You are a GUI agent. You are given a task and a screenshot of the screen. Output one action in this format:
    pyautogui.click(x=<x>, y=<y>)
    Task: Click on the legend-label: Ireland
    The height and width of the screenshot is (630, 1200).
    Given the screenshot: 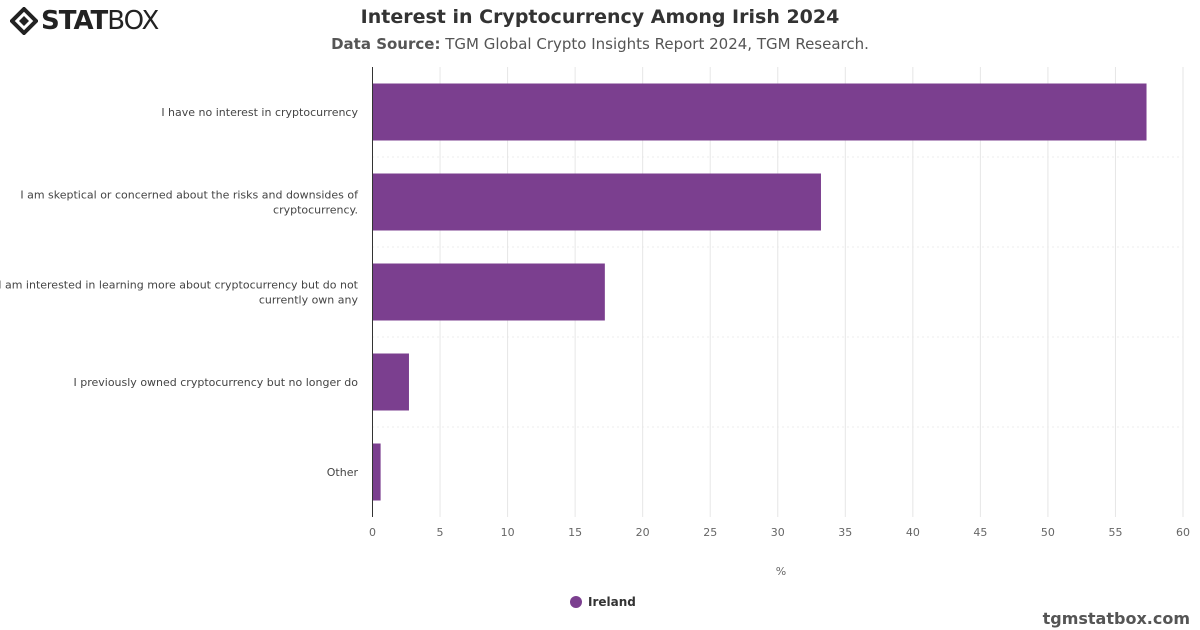 What is the action you would take?
    pyautogui.click(x=612, y=602)
    